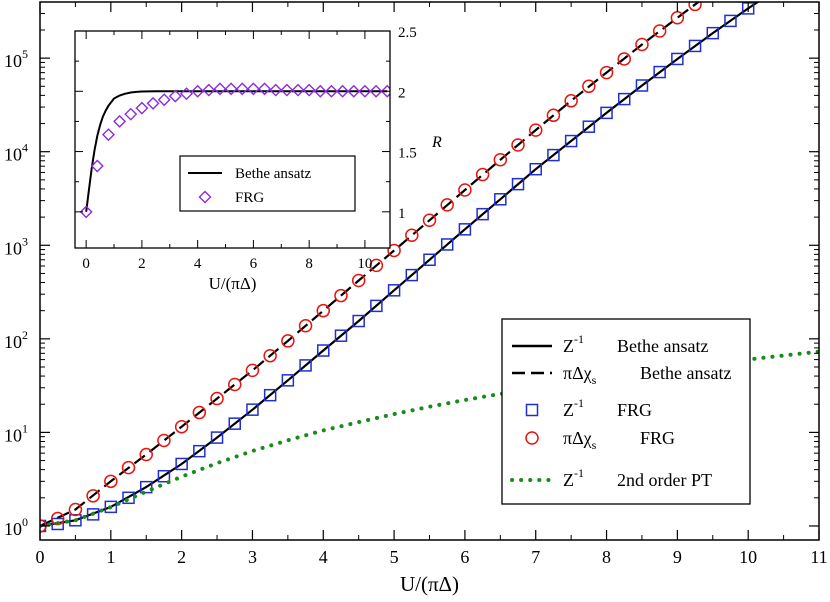  Describe the element at coordinates (532, 410) in the screenshot. I see `legend-swatch-square` at that location.